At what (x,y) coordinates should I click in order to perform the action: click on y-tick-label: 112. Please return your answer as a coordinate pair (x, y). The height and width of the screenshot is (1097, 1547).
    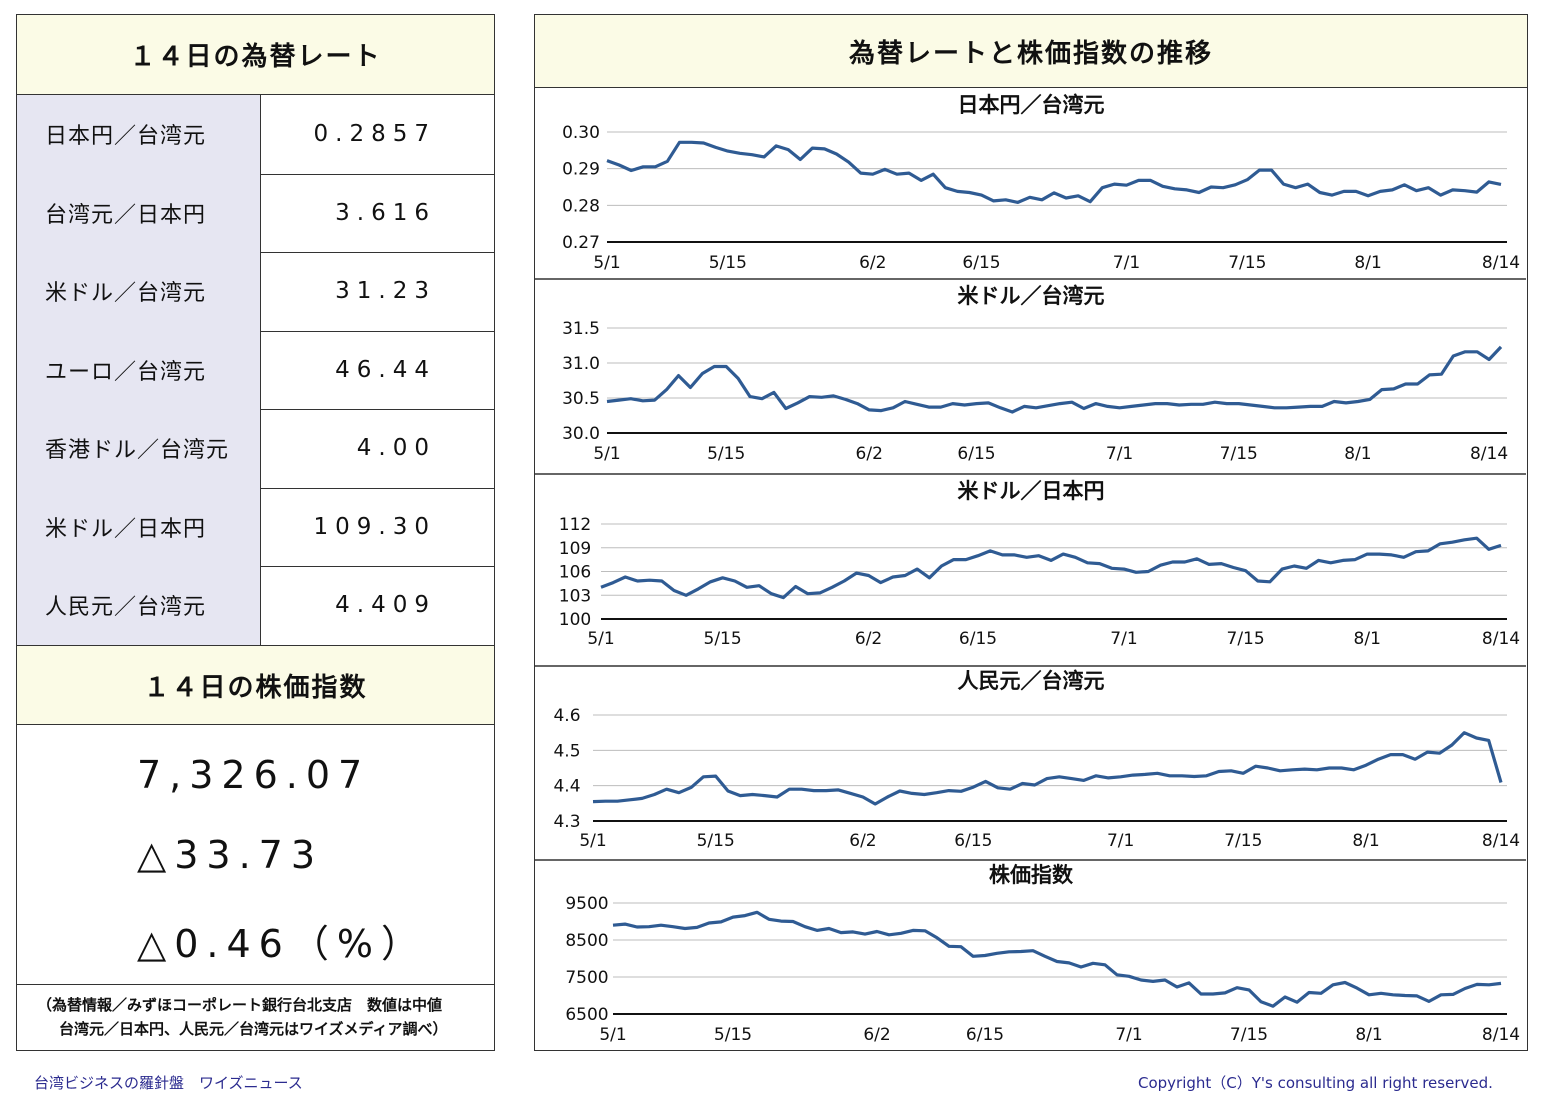
    Looking at the image, I should click on (575, 525).